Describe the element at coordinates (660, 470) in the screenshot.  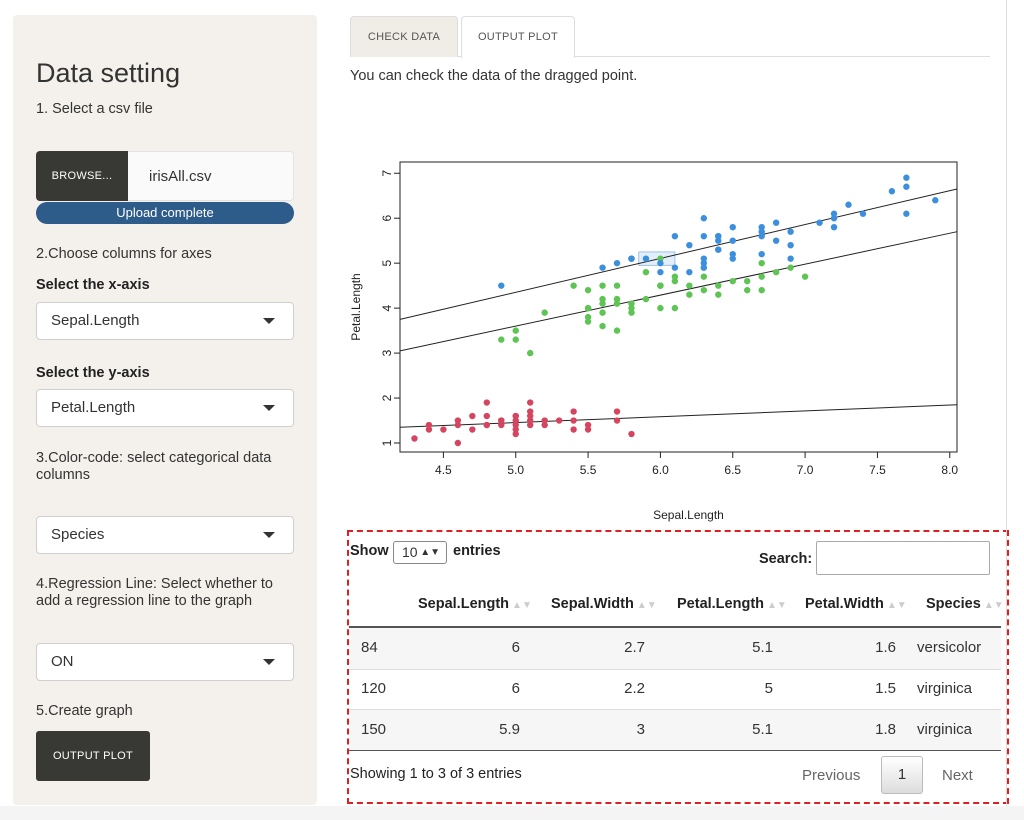
I see `x-tick-label: 6.0` at that location.